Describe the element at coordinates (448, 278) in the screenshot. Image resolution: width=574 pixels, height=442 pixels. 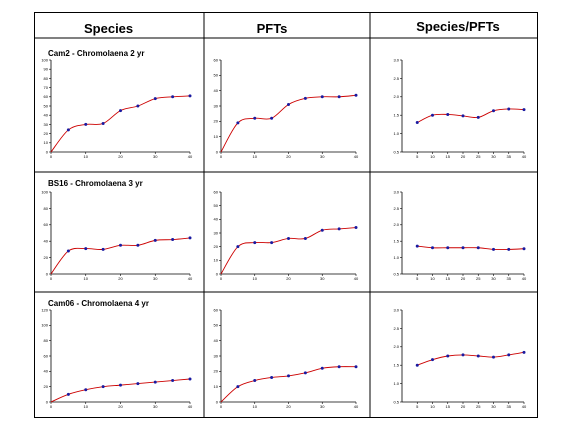
I see `x-tick-label: 15` at that location.